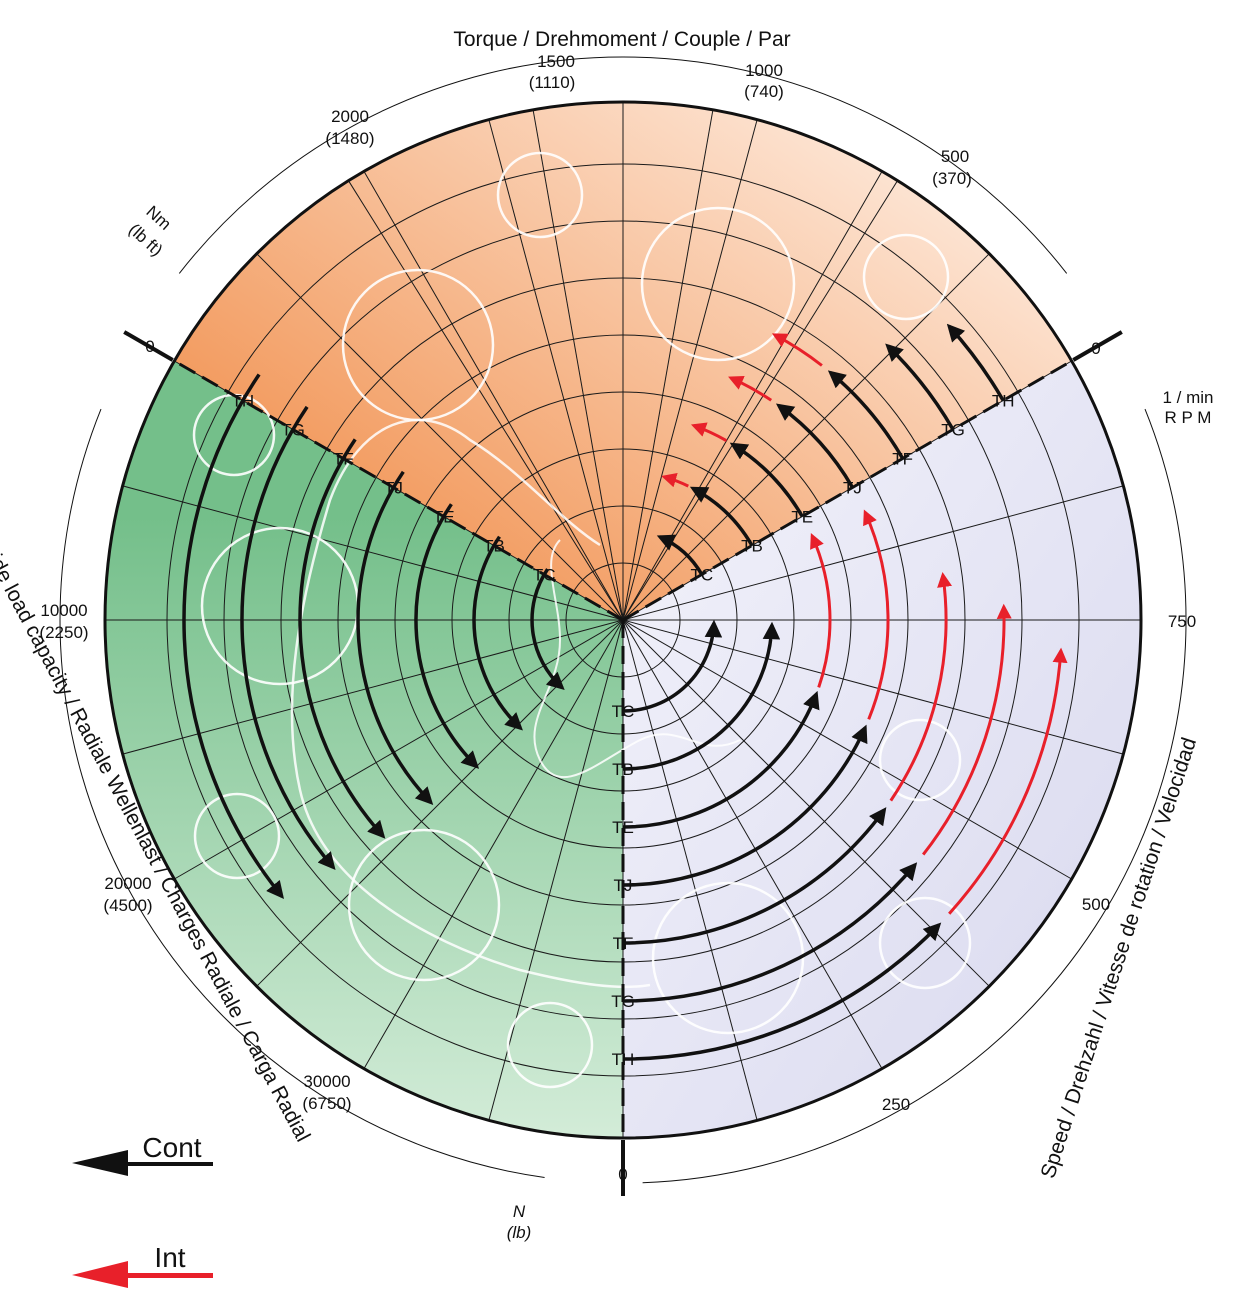  I want to click on load-curve-tf, so click(342, 638).